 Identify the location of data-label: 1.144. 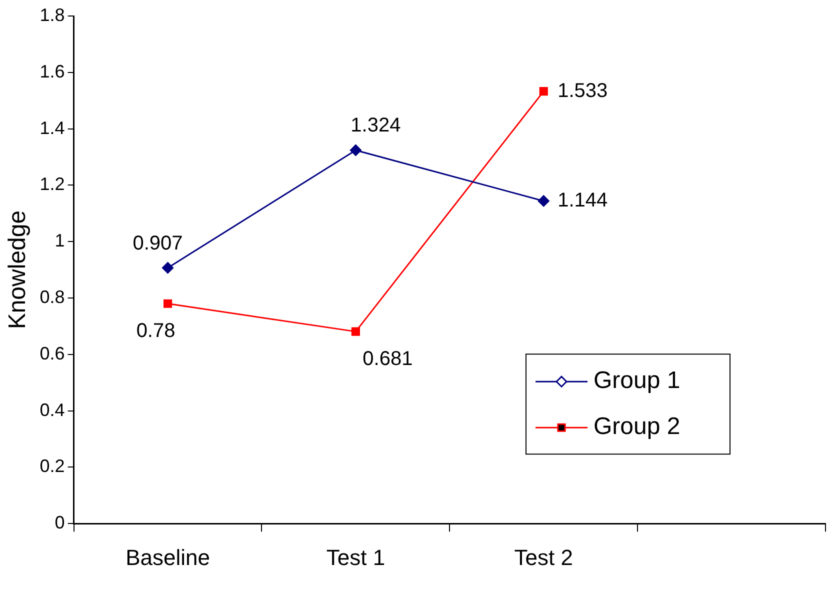
(583, 201).